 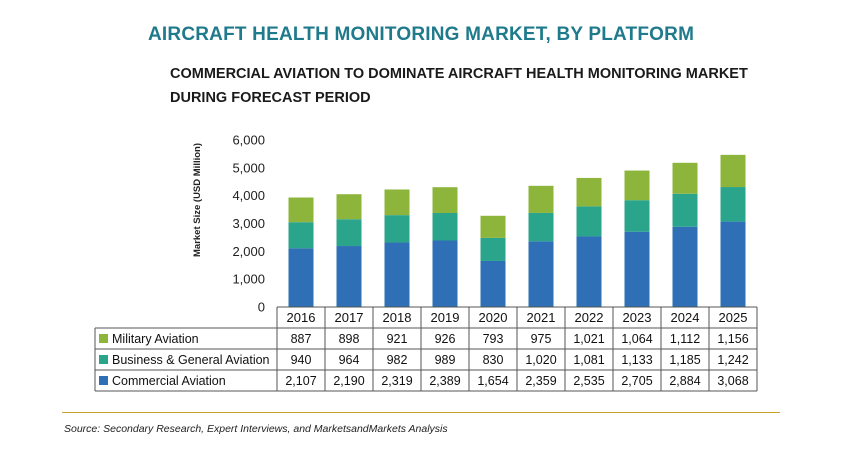 I want to click on data-label: 926, so click(x=445, y=339).